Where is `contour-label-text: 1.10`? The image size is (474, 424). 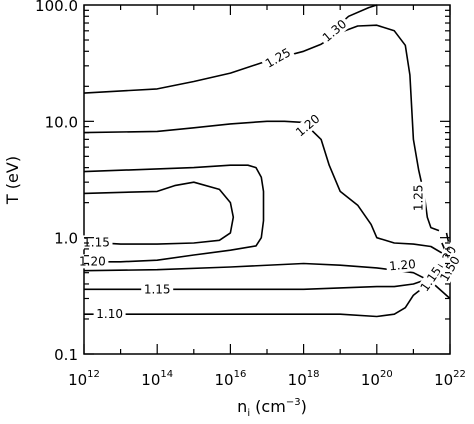
contour-label-text: 1.10 is located at coordinates (109, 314).